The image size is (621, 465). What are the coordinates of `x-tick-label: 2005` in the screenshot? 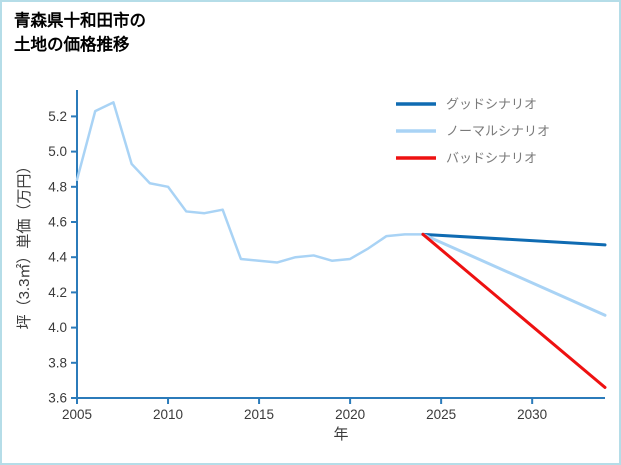 It's located at (77, 414).